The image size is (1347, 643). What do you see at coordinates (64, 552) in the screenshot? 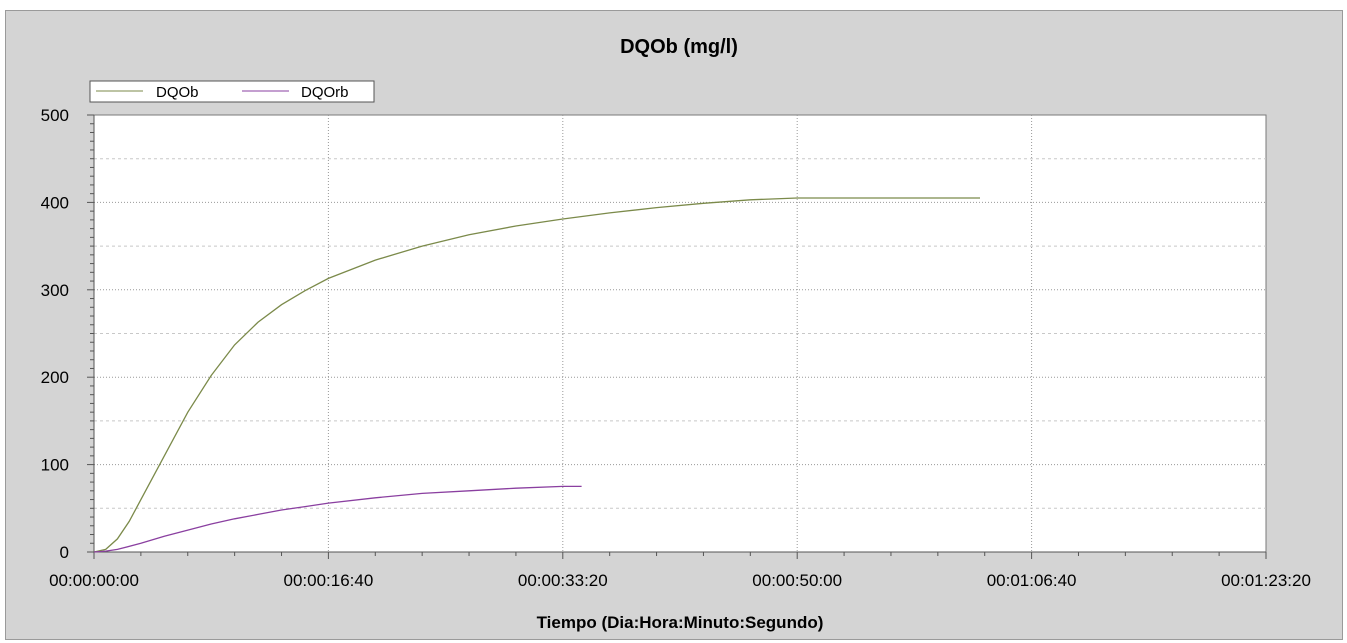
I see `y-tick-label: 0` at bounding box center [64, 552].